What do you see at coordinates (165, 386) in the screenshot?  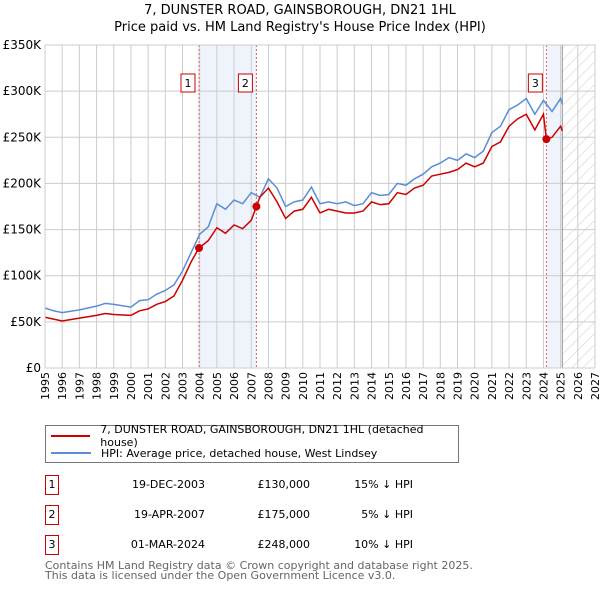 I see `x-tick-label: 2002` at bounding box center [165, 386].